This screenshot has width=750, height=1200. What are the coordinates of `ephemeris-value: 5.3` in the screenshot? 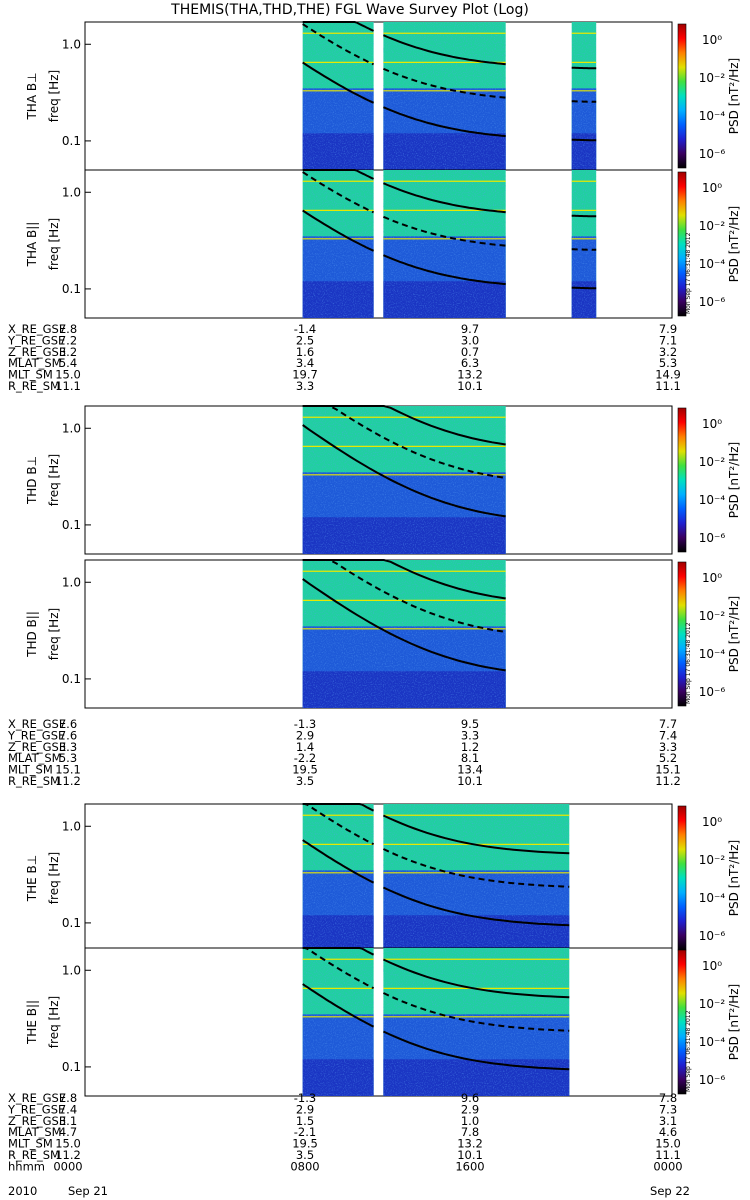 It's located at (68, 758).